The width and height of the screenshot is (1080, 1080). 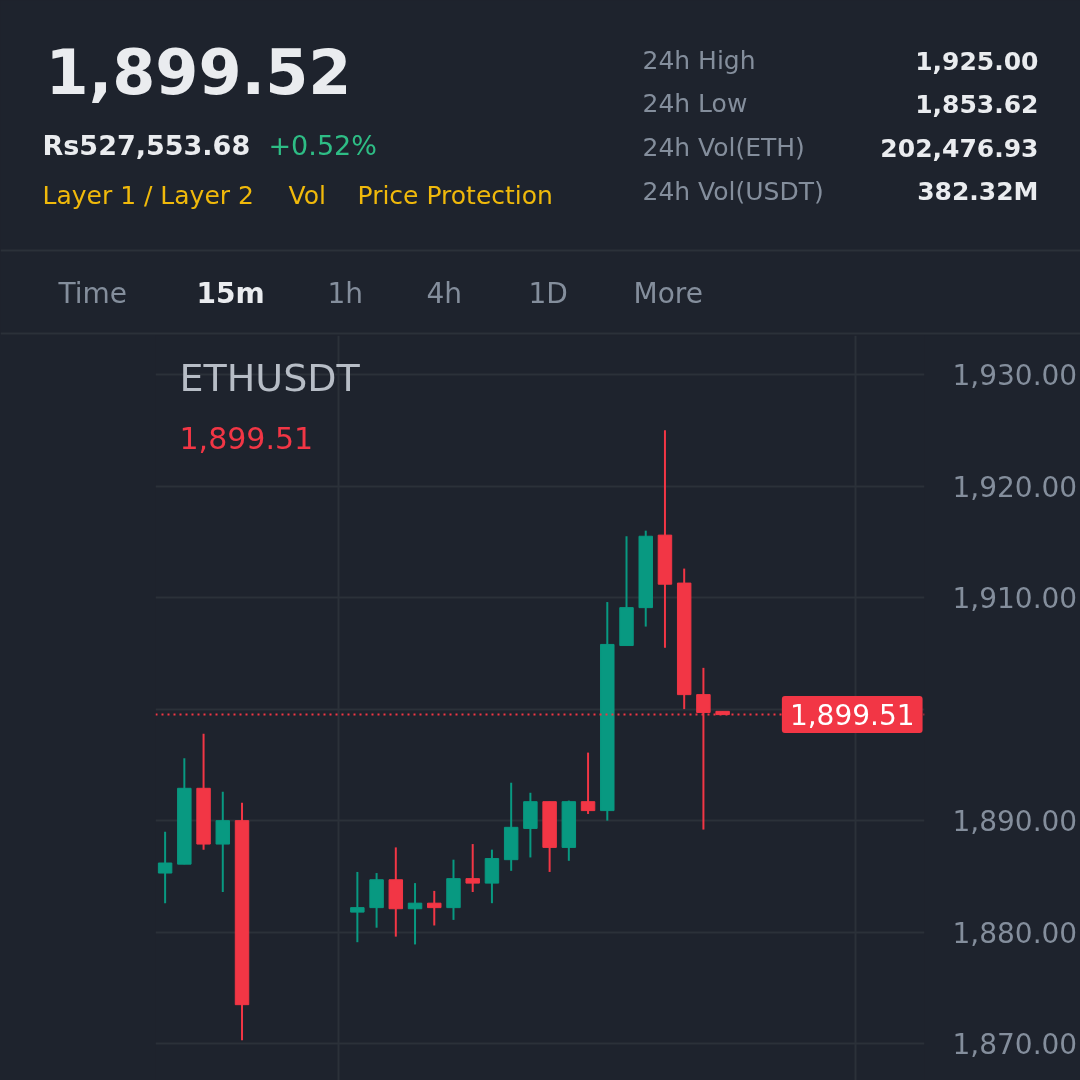 I want to click on text: More, so click(x=668, y=293).